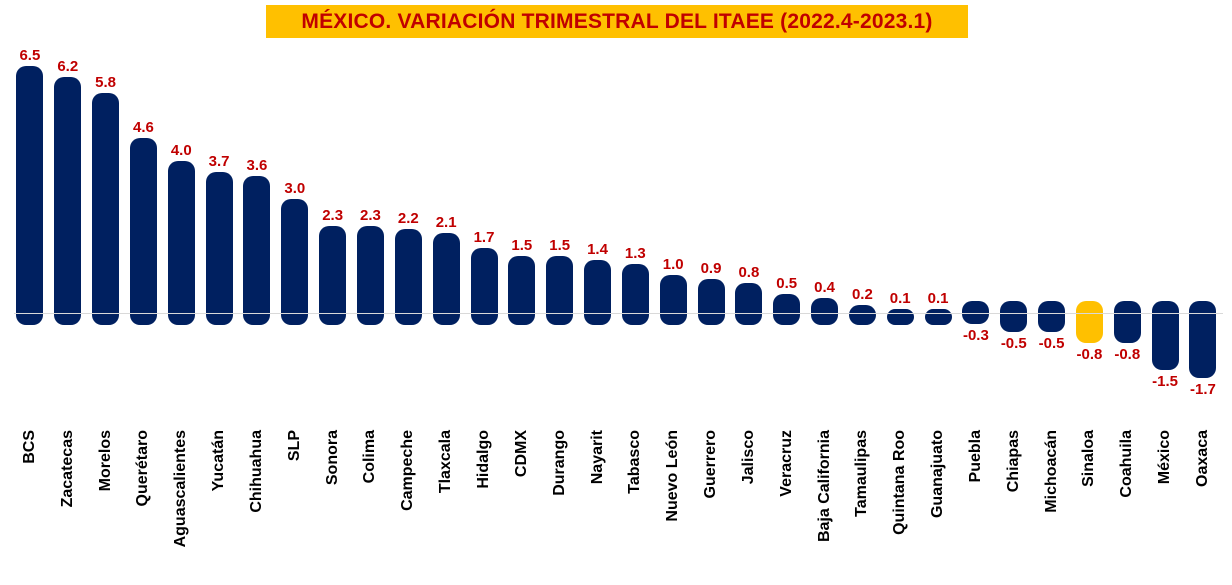  I want to click on category-label-cell: Baja California, so click(825, 506).